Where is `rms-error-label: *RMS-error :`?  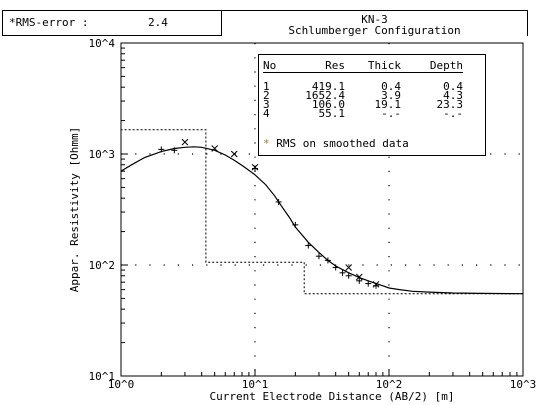 rms-error-label: *RMS-error : is located at coordinates (49, 22).